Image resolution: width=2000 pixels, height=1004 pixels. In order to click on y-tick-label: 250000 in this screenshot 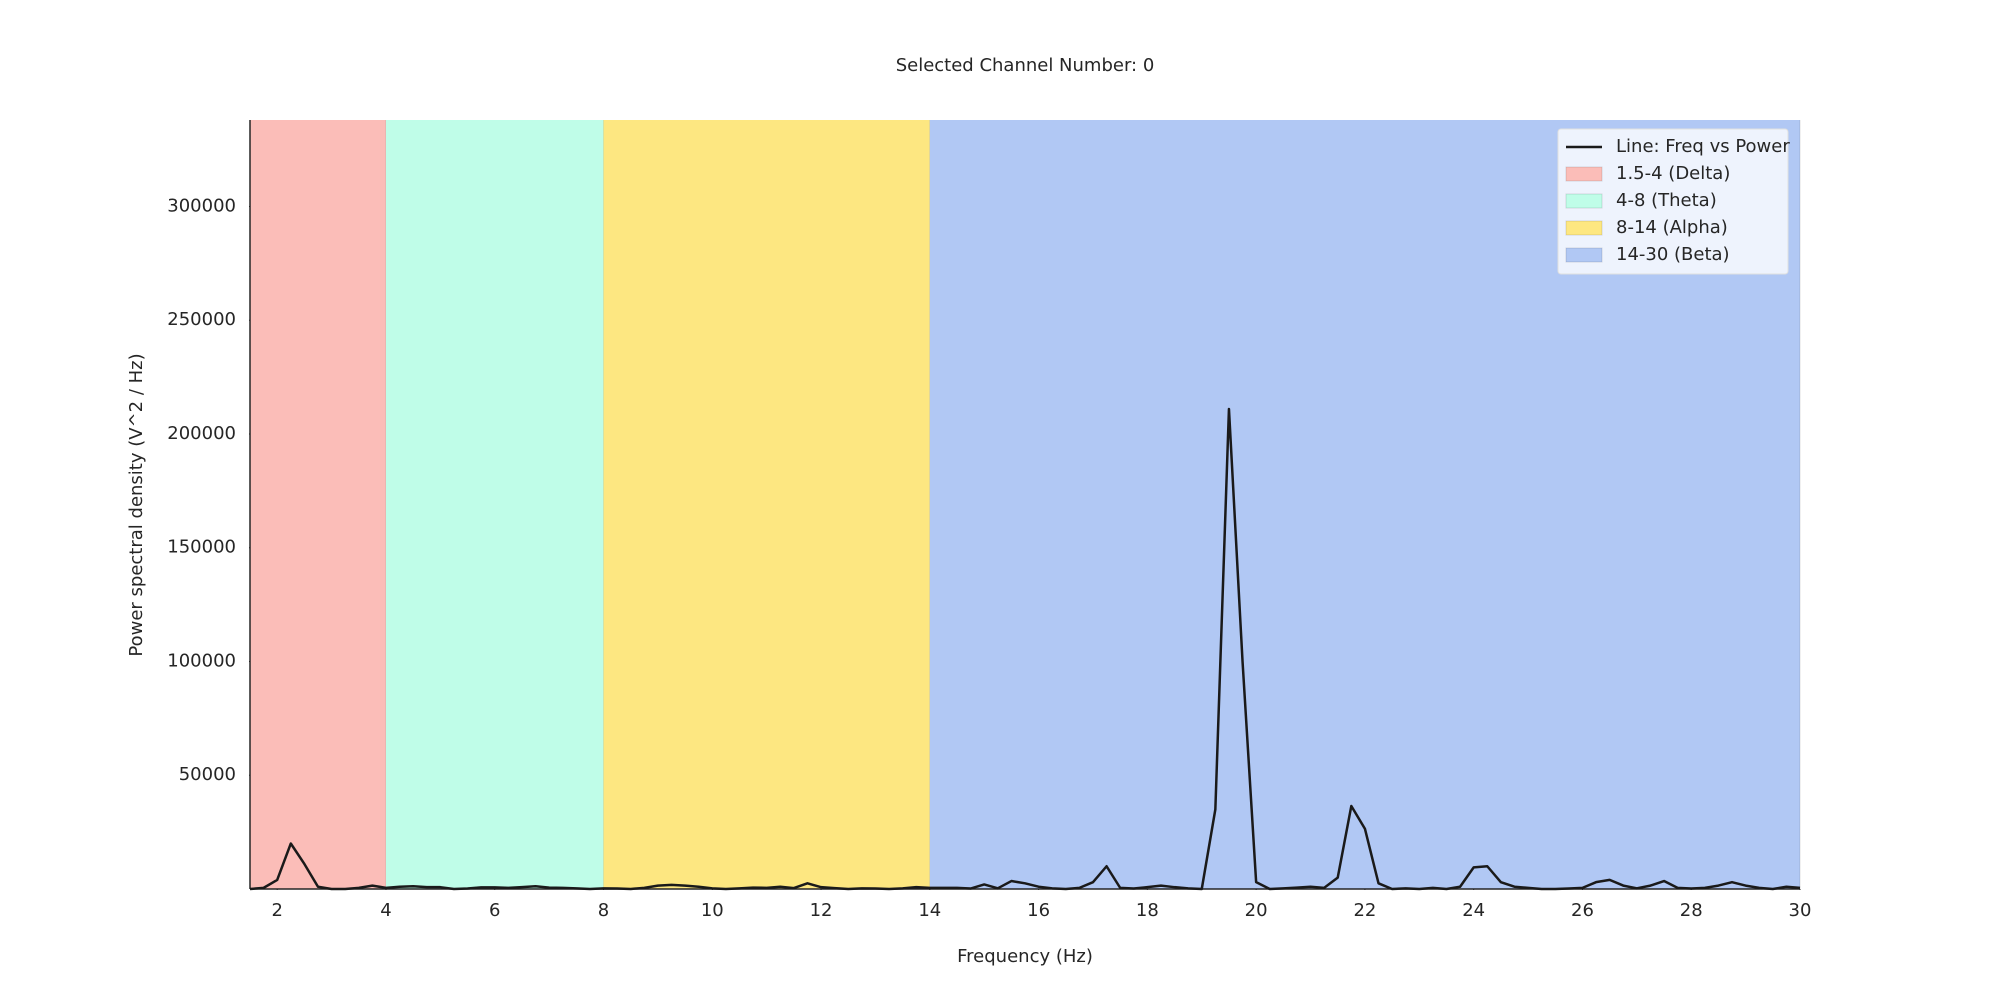, I will do `click(201, 319)`.